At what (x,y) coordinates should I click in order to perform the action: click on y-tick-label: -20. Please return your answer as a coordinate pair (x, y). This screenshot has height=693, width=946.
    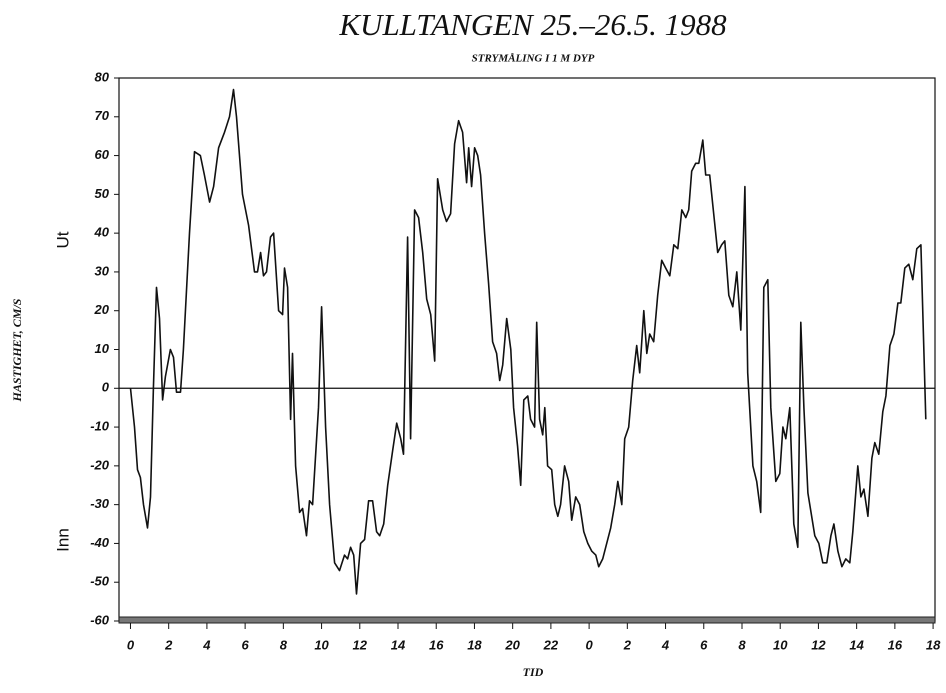
    Looking at the image, I should click on (100, 464).